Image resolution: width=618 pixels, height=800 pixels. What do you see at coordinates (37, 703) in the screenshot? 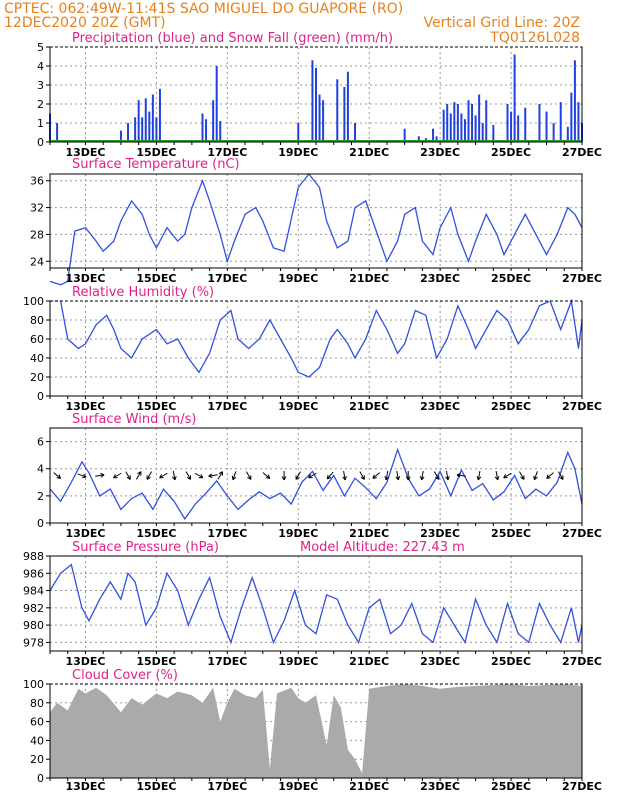
I see `y-tick-label: 80` at bounding box center [37, 703].